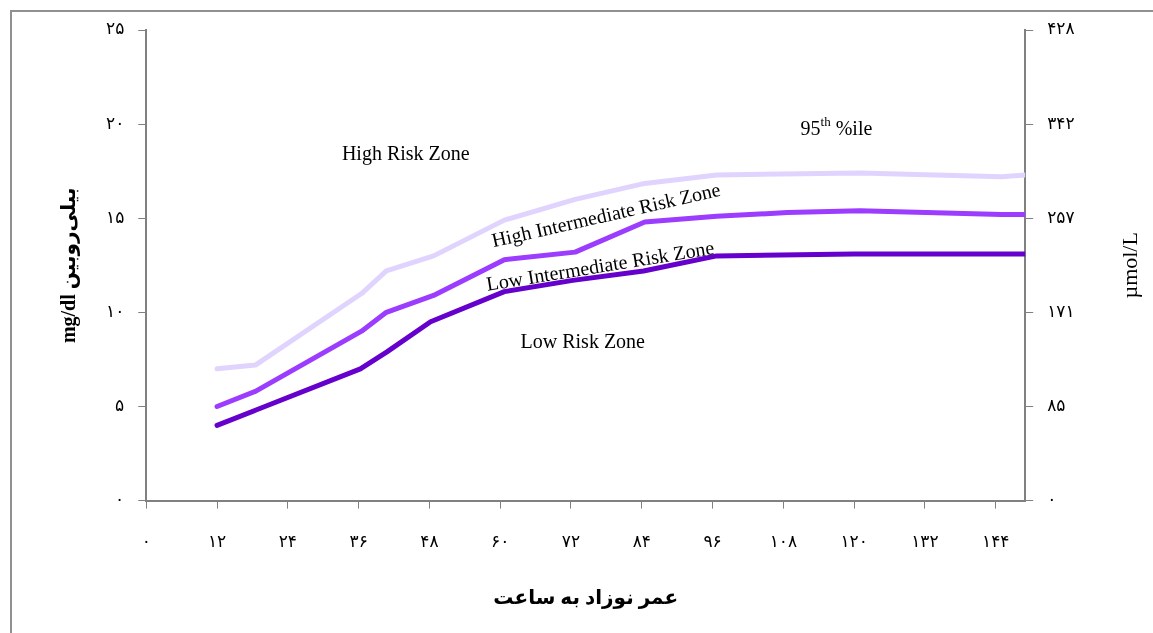 The image size is (1153, 633). What do you see at coordinates (571, 542) in the screenshot?
I see `x-tick-label: ۷۲` at bounding box center [571, 542].